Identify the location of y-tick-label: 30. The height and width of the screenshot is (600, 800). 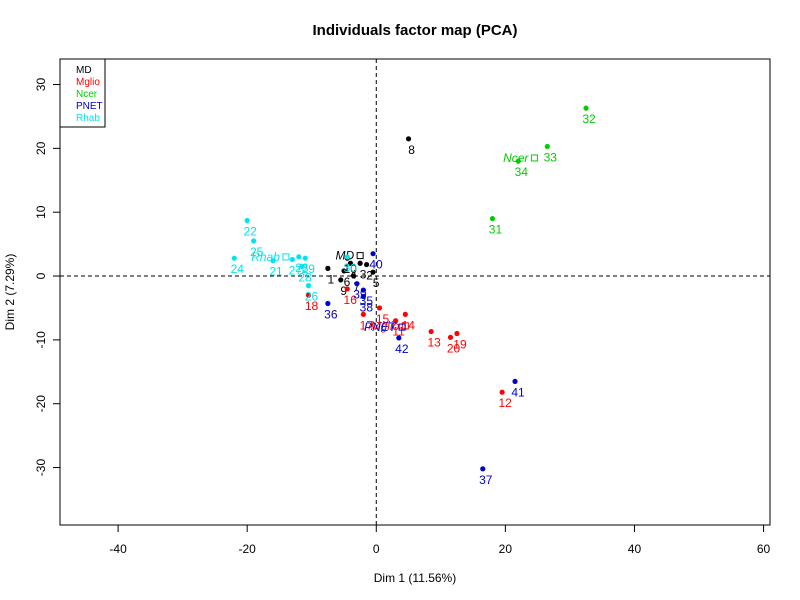
(41, 85).